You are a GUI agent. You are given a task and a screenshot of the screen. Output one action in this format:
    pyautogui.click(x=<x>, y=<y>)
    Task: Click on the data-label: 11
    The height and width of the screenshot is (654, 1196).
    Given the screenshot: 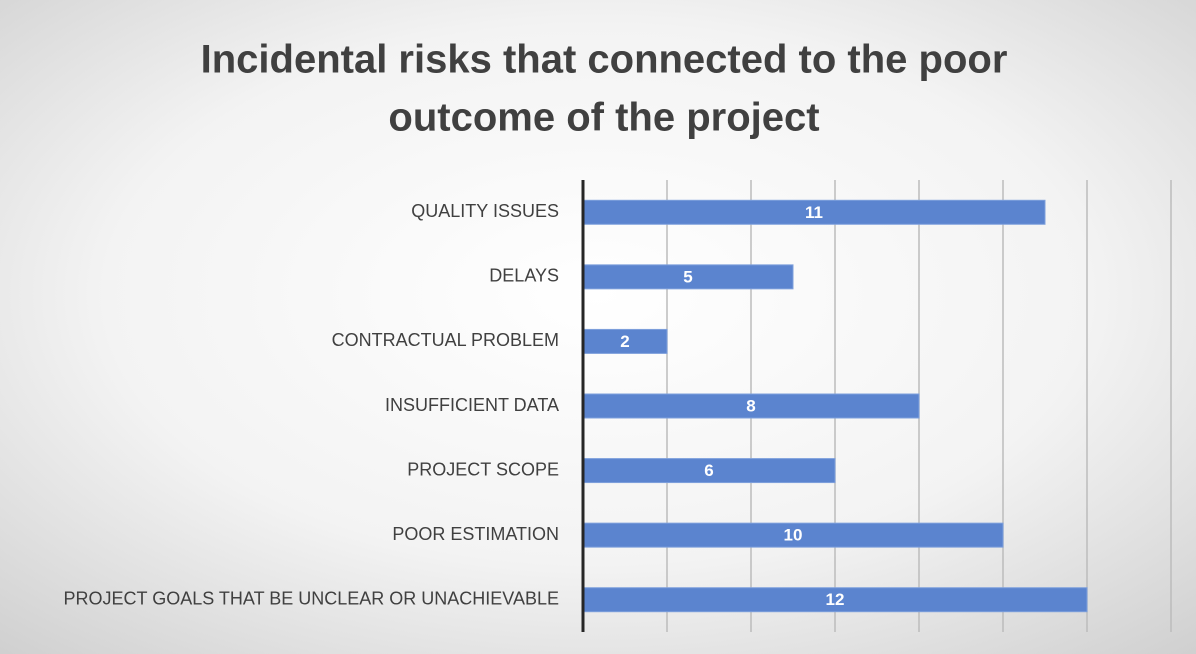 What is the action you would take?
    pyautogui.click(x=814, y=212)
    